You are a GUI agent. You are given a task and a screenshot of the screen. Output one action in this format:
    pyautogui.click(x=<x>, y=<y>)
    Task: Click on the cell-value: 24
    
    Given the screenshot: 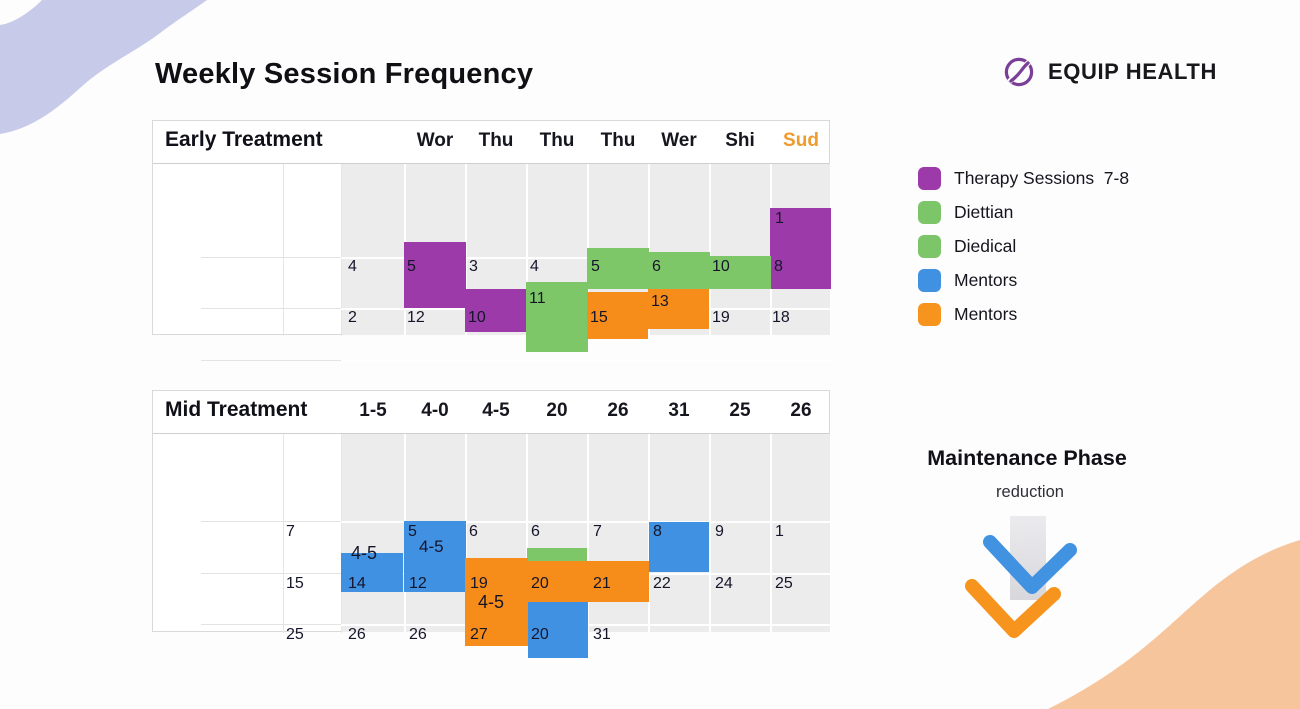 What is the action you would take?
    pyautogui.click(x=724, y=583)
    